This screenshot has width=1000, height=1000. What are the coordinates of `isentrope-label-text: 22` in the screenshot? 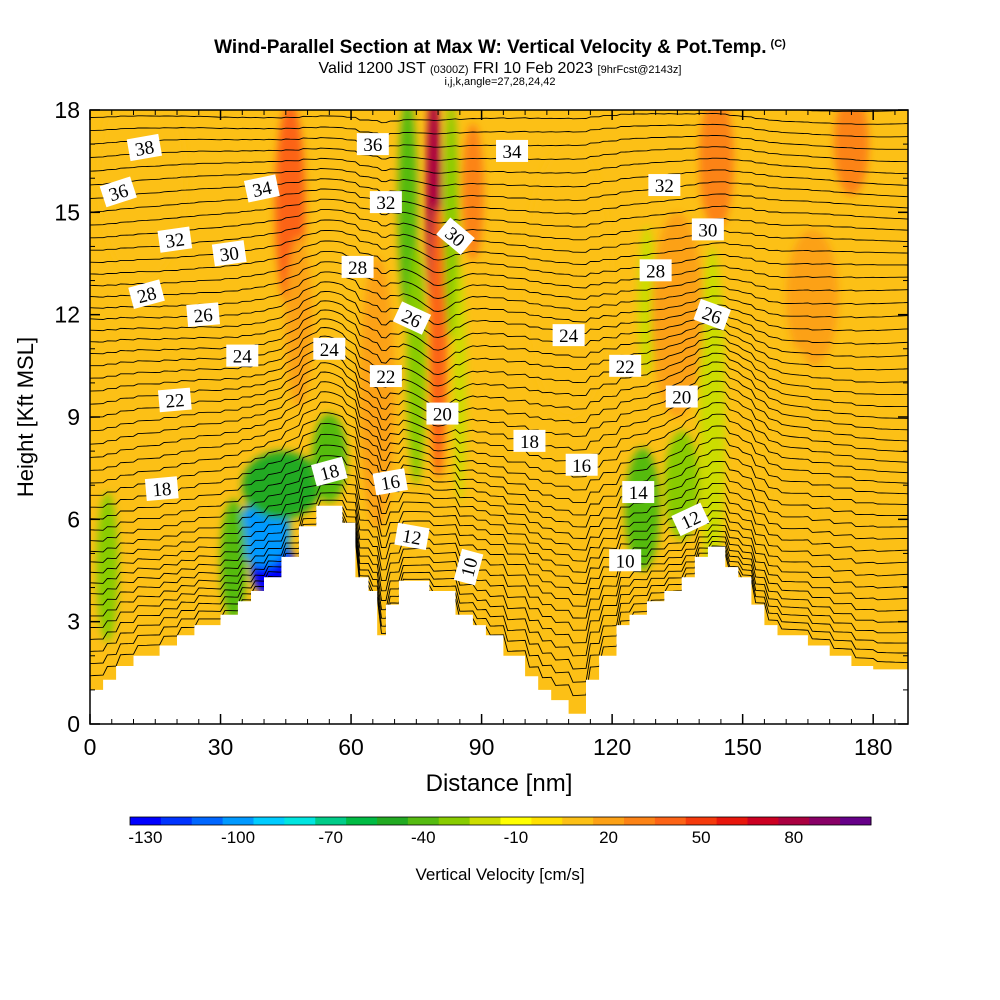 It's located at (385, 377).